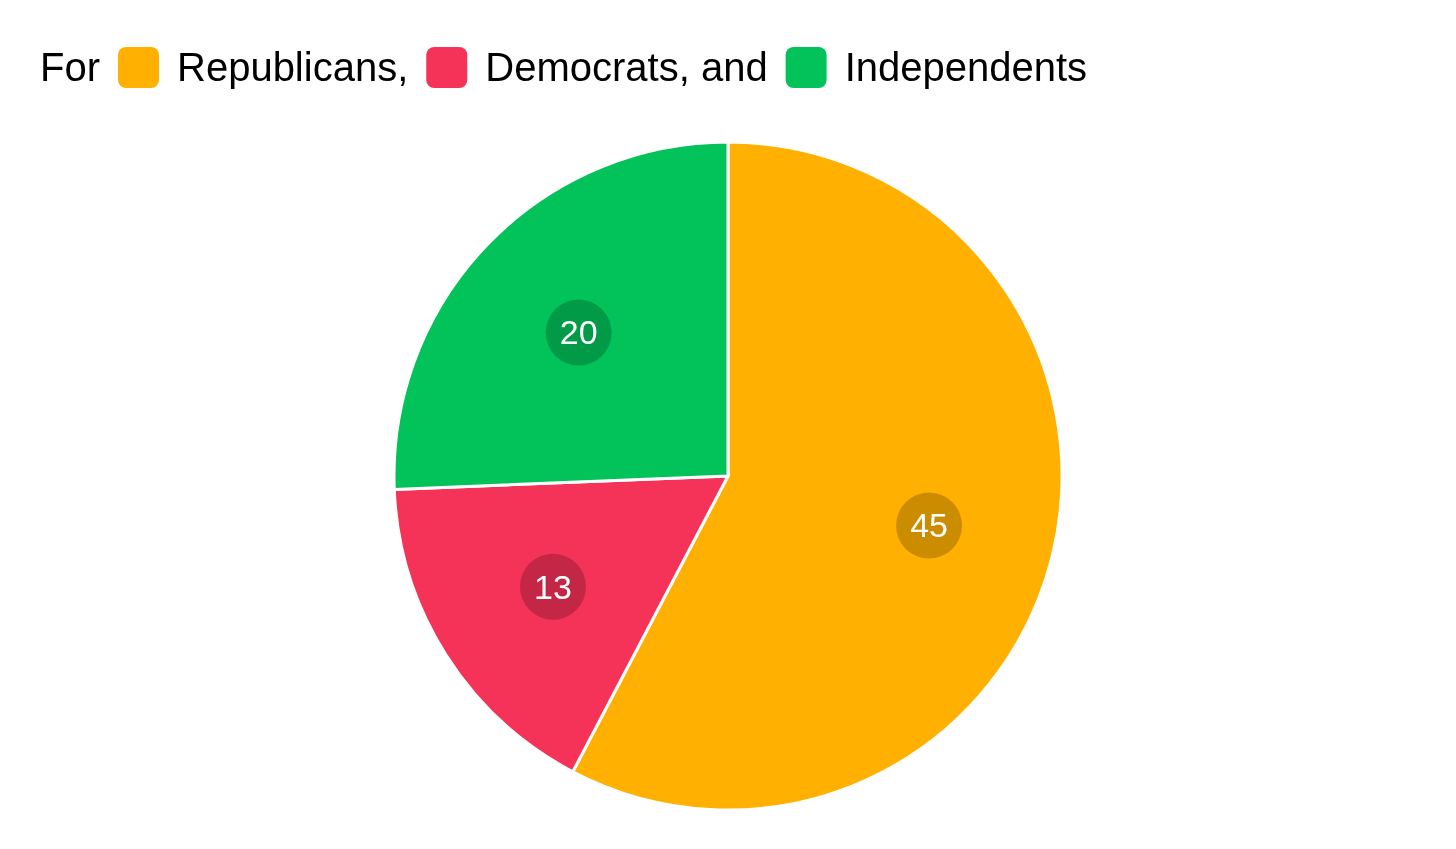 Image resolution: width=1456 pixels, height=849 pixels. Describe the element at coordinates (966, 67) in the screenshot. I see `legend-label: Independents` at that location.